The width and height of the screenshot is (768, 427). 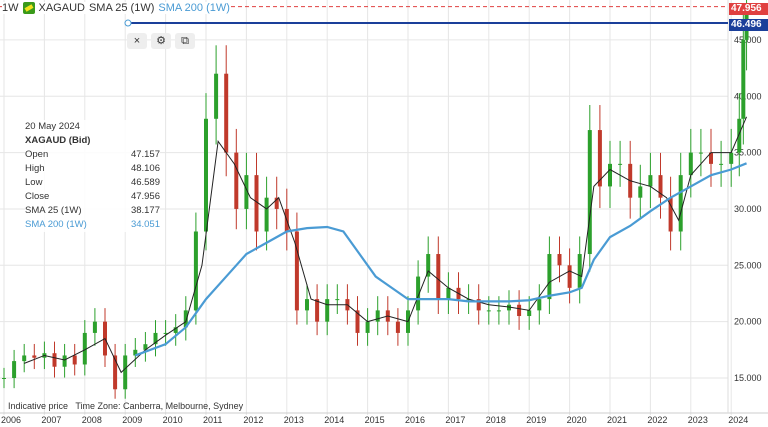 What do you see at coordinates (748, 322) in the screenshot?
I see `y-tick-label: 20.000` at bounding box center [748, 322].